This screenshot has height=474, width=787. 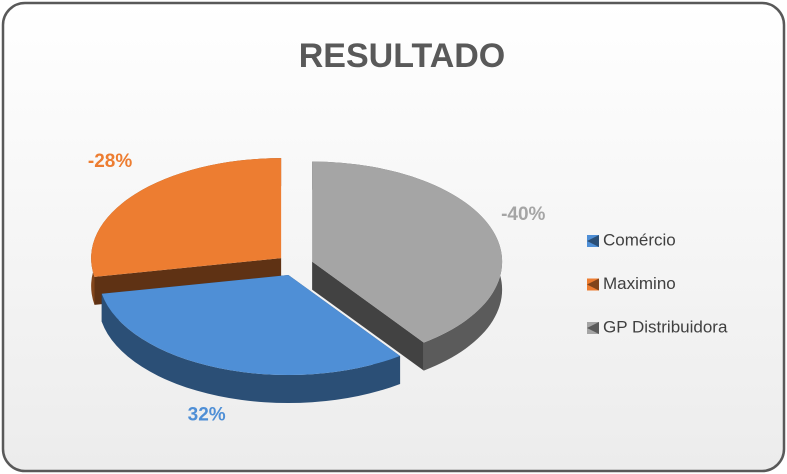 I want to click on legend-label: Maximino, so click(x=639, y=283).